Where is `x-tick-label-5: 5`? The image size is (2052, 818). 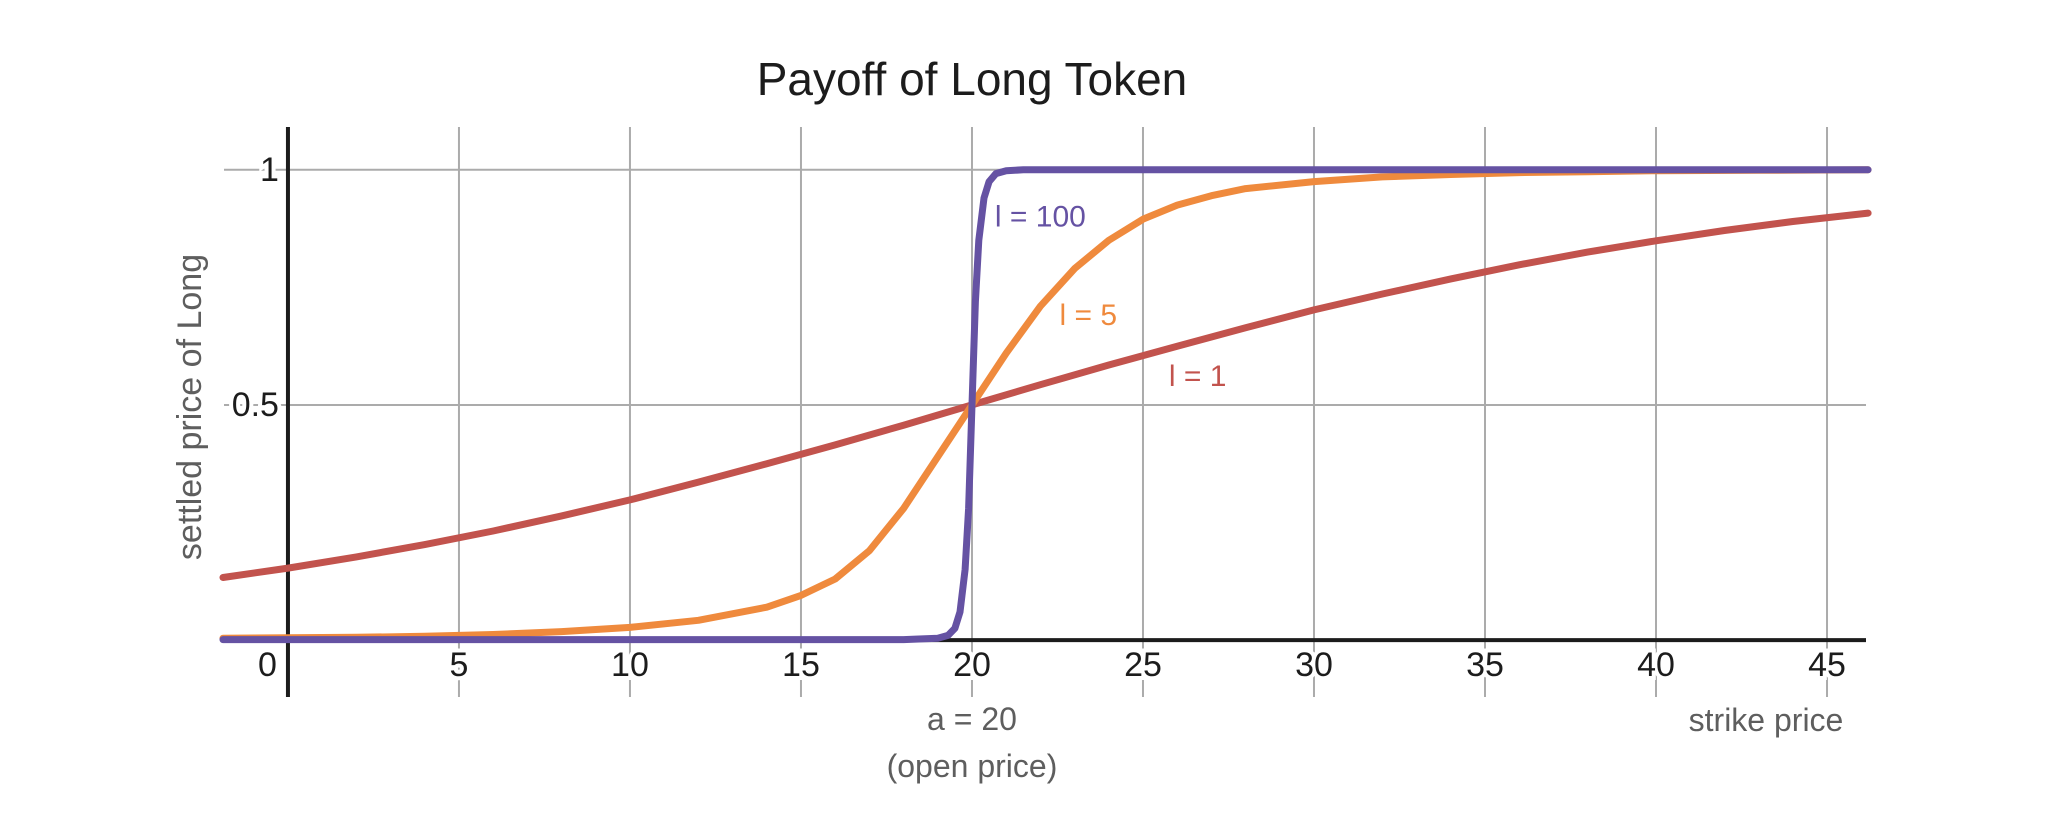 x-tick-label-5: 5 is located at coordinates (459, 665).